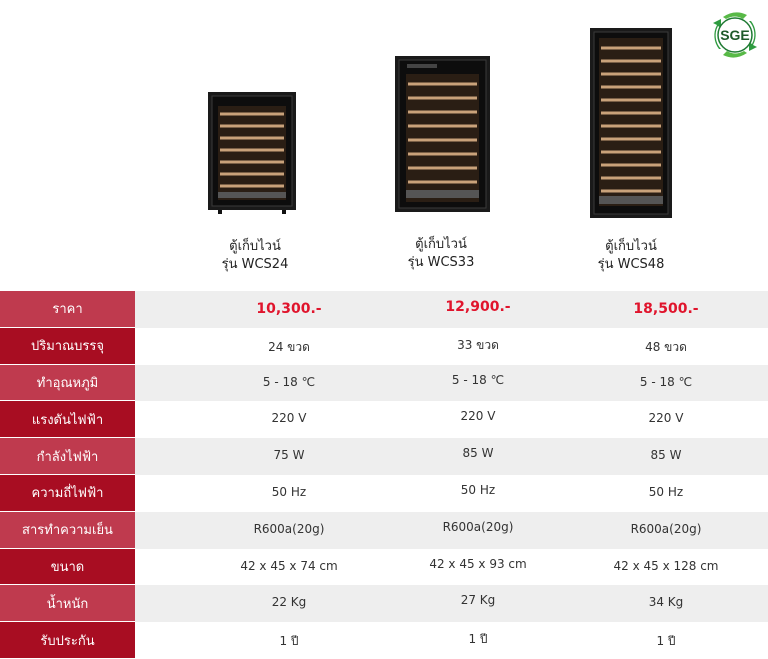 Image resolution: width=768 pixels, height=659 pixels. I want to click on value-cell: 33 ขวด, so click(478, 344).